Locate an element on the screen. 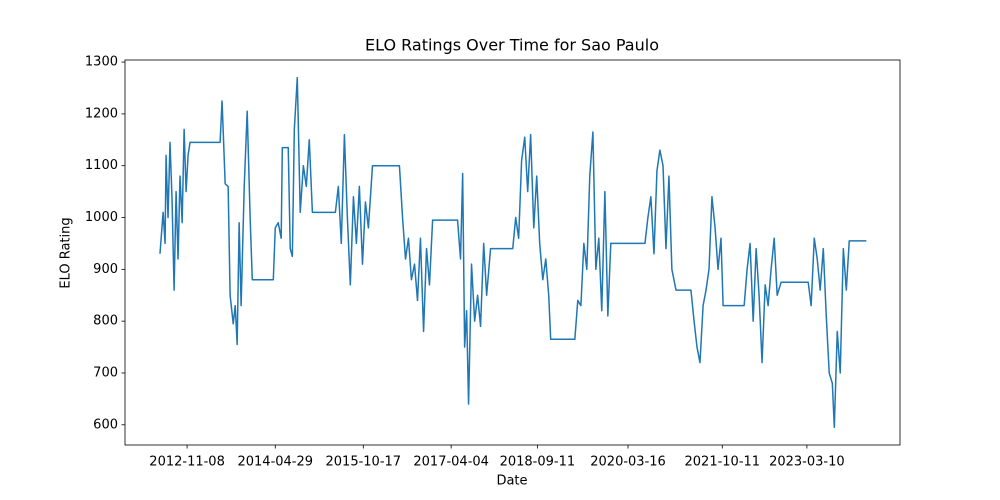  x-tick-label: 2020-03-16 is located at coordinates (628, 462).